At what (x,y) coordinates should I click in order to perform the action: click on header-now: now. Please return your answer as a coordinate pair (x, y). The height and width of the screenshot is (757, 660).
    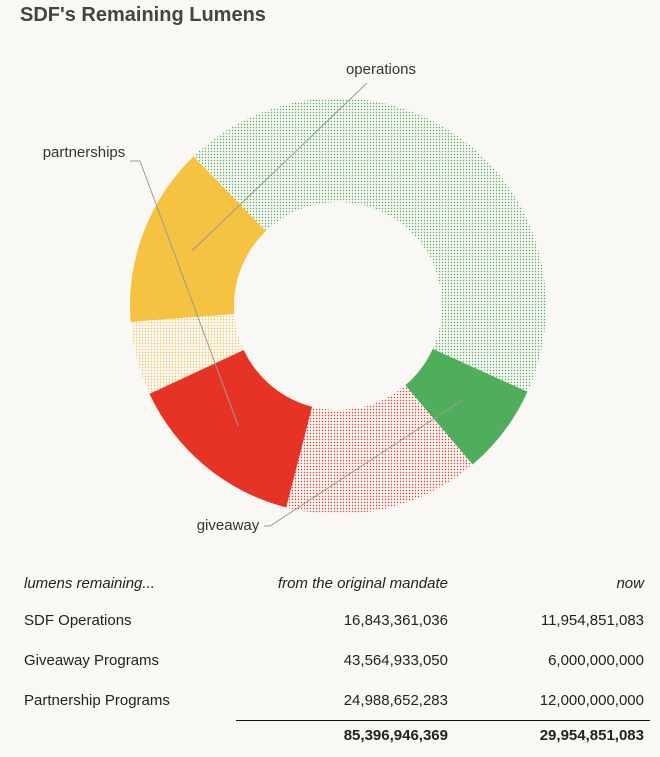
    Looking at the image, I should click on (630, 583).